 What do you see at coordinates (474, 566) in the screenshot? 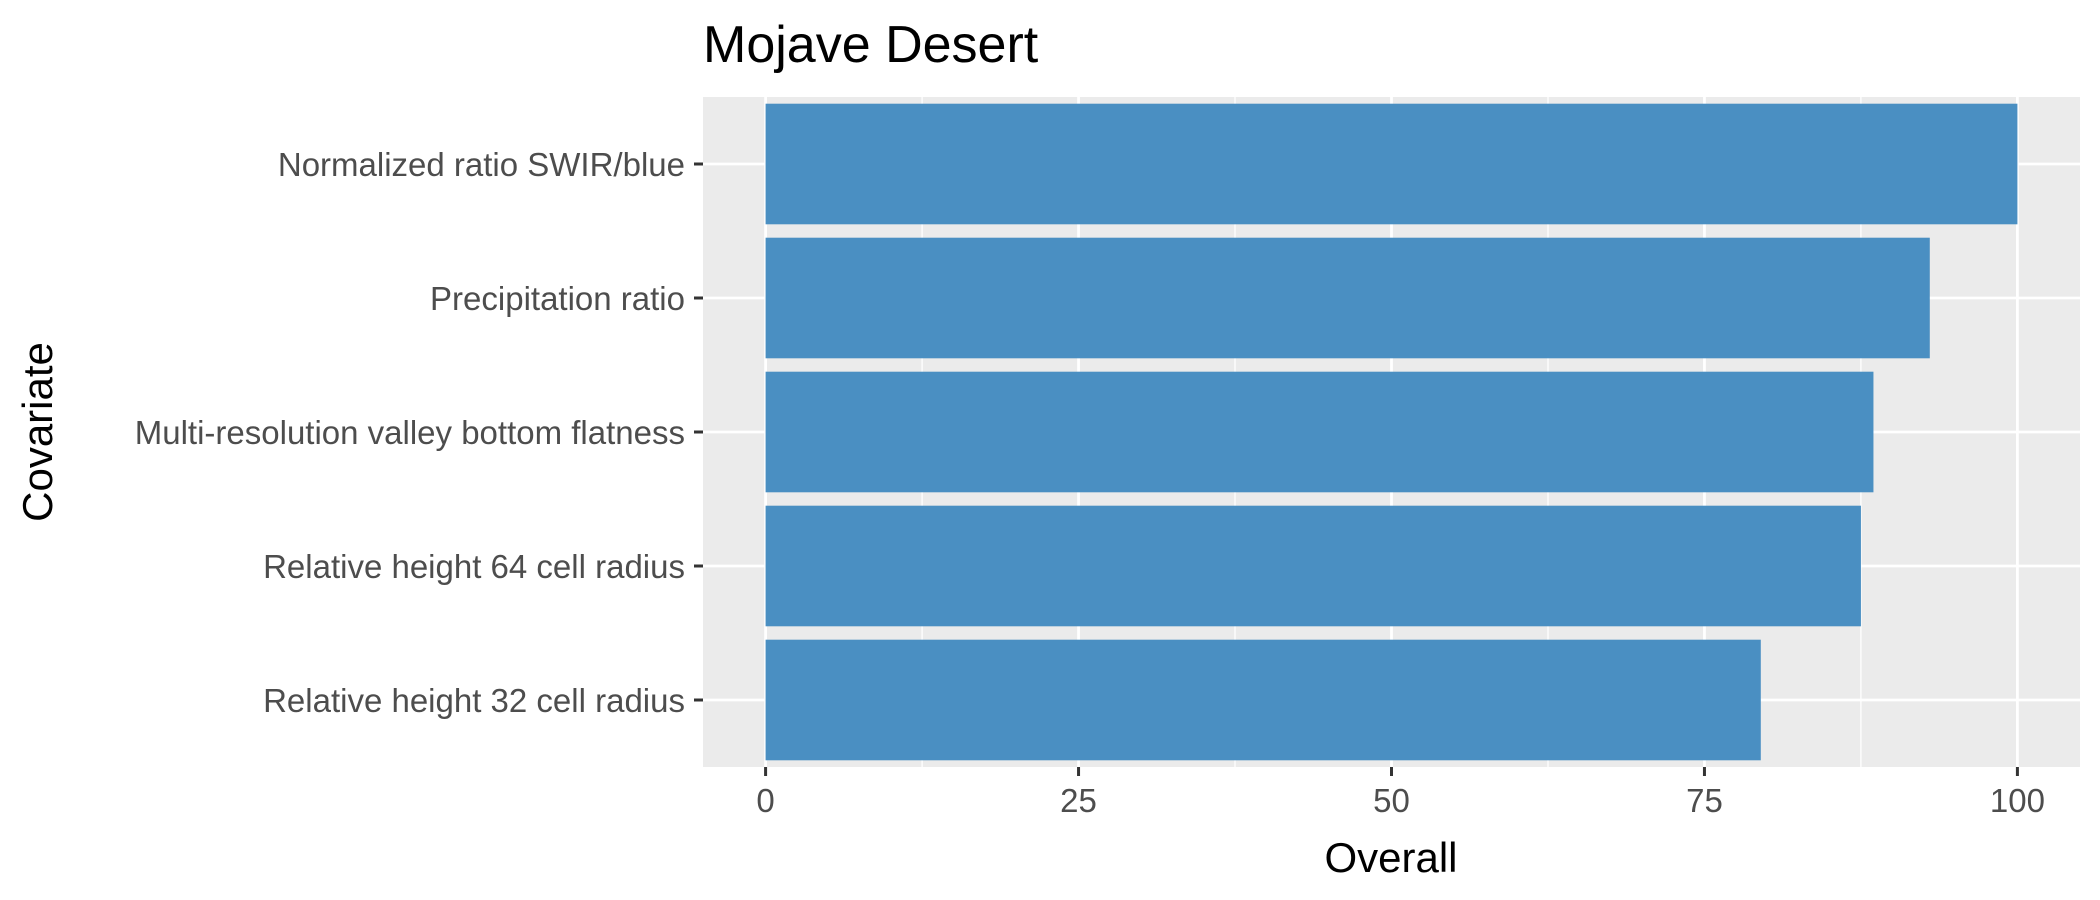
I see `y-tick-label: Relative height 64 cell radius` at bounding box center [474, 566].